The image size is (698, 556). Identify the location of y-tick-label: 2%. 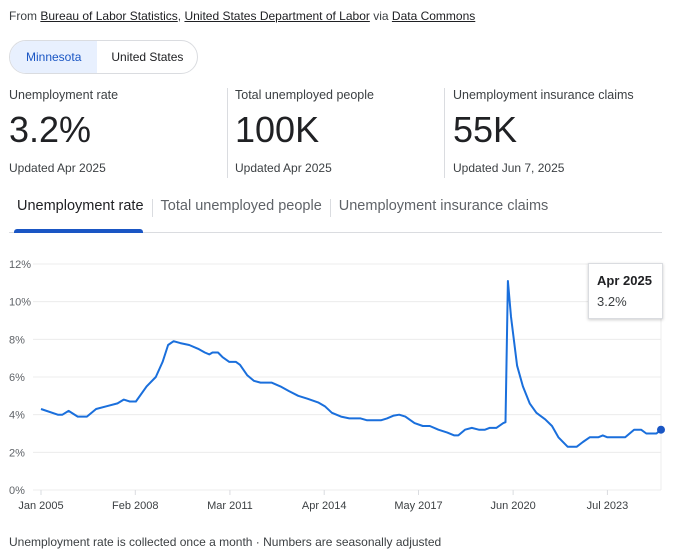
(17, 453).